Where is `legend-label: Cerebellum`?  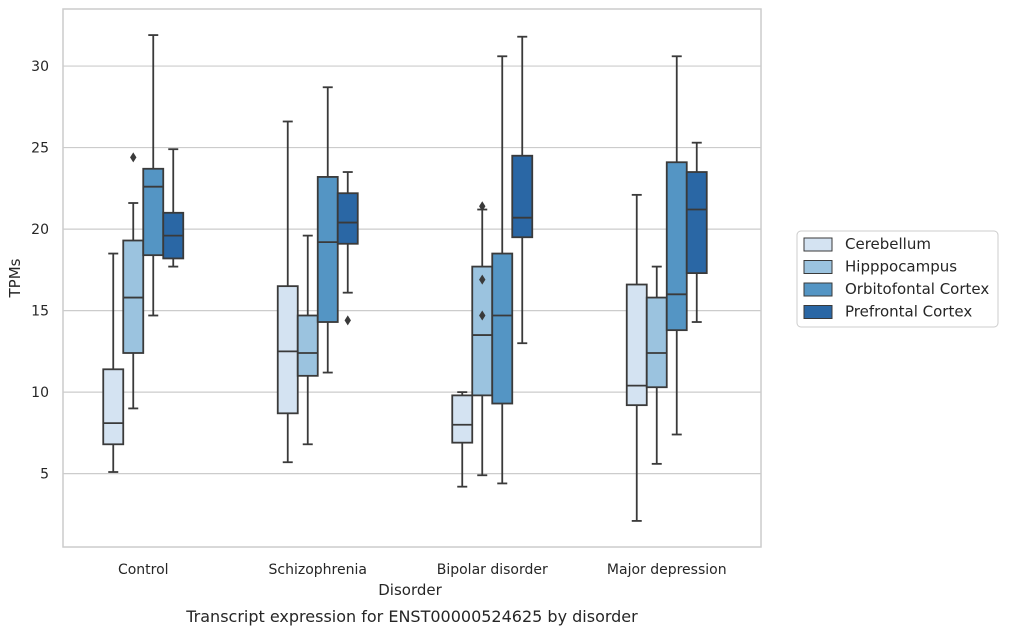
legend-label: Cerebellum is located at coordinates (888, 244).